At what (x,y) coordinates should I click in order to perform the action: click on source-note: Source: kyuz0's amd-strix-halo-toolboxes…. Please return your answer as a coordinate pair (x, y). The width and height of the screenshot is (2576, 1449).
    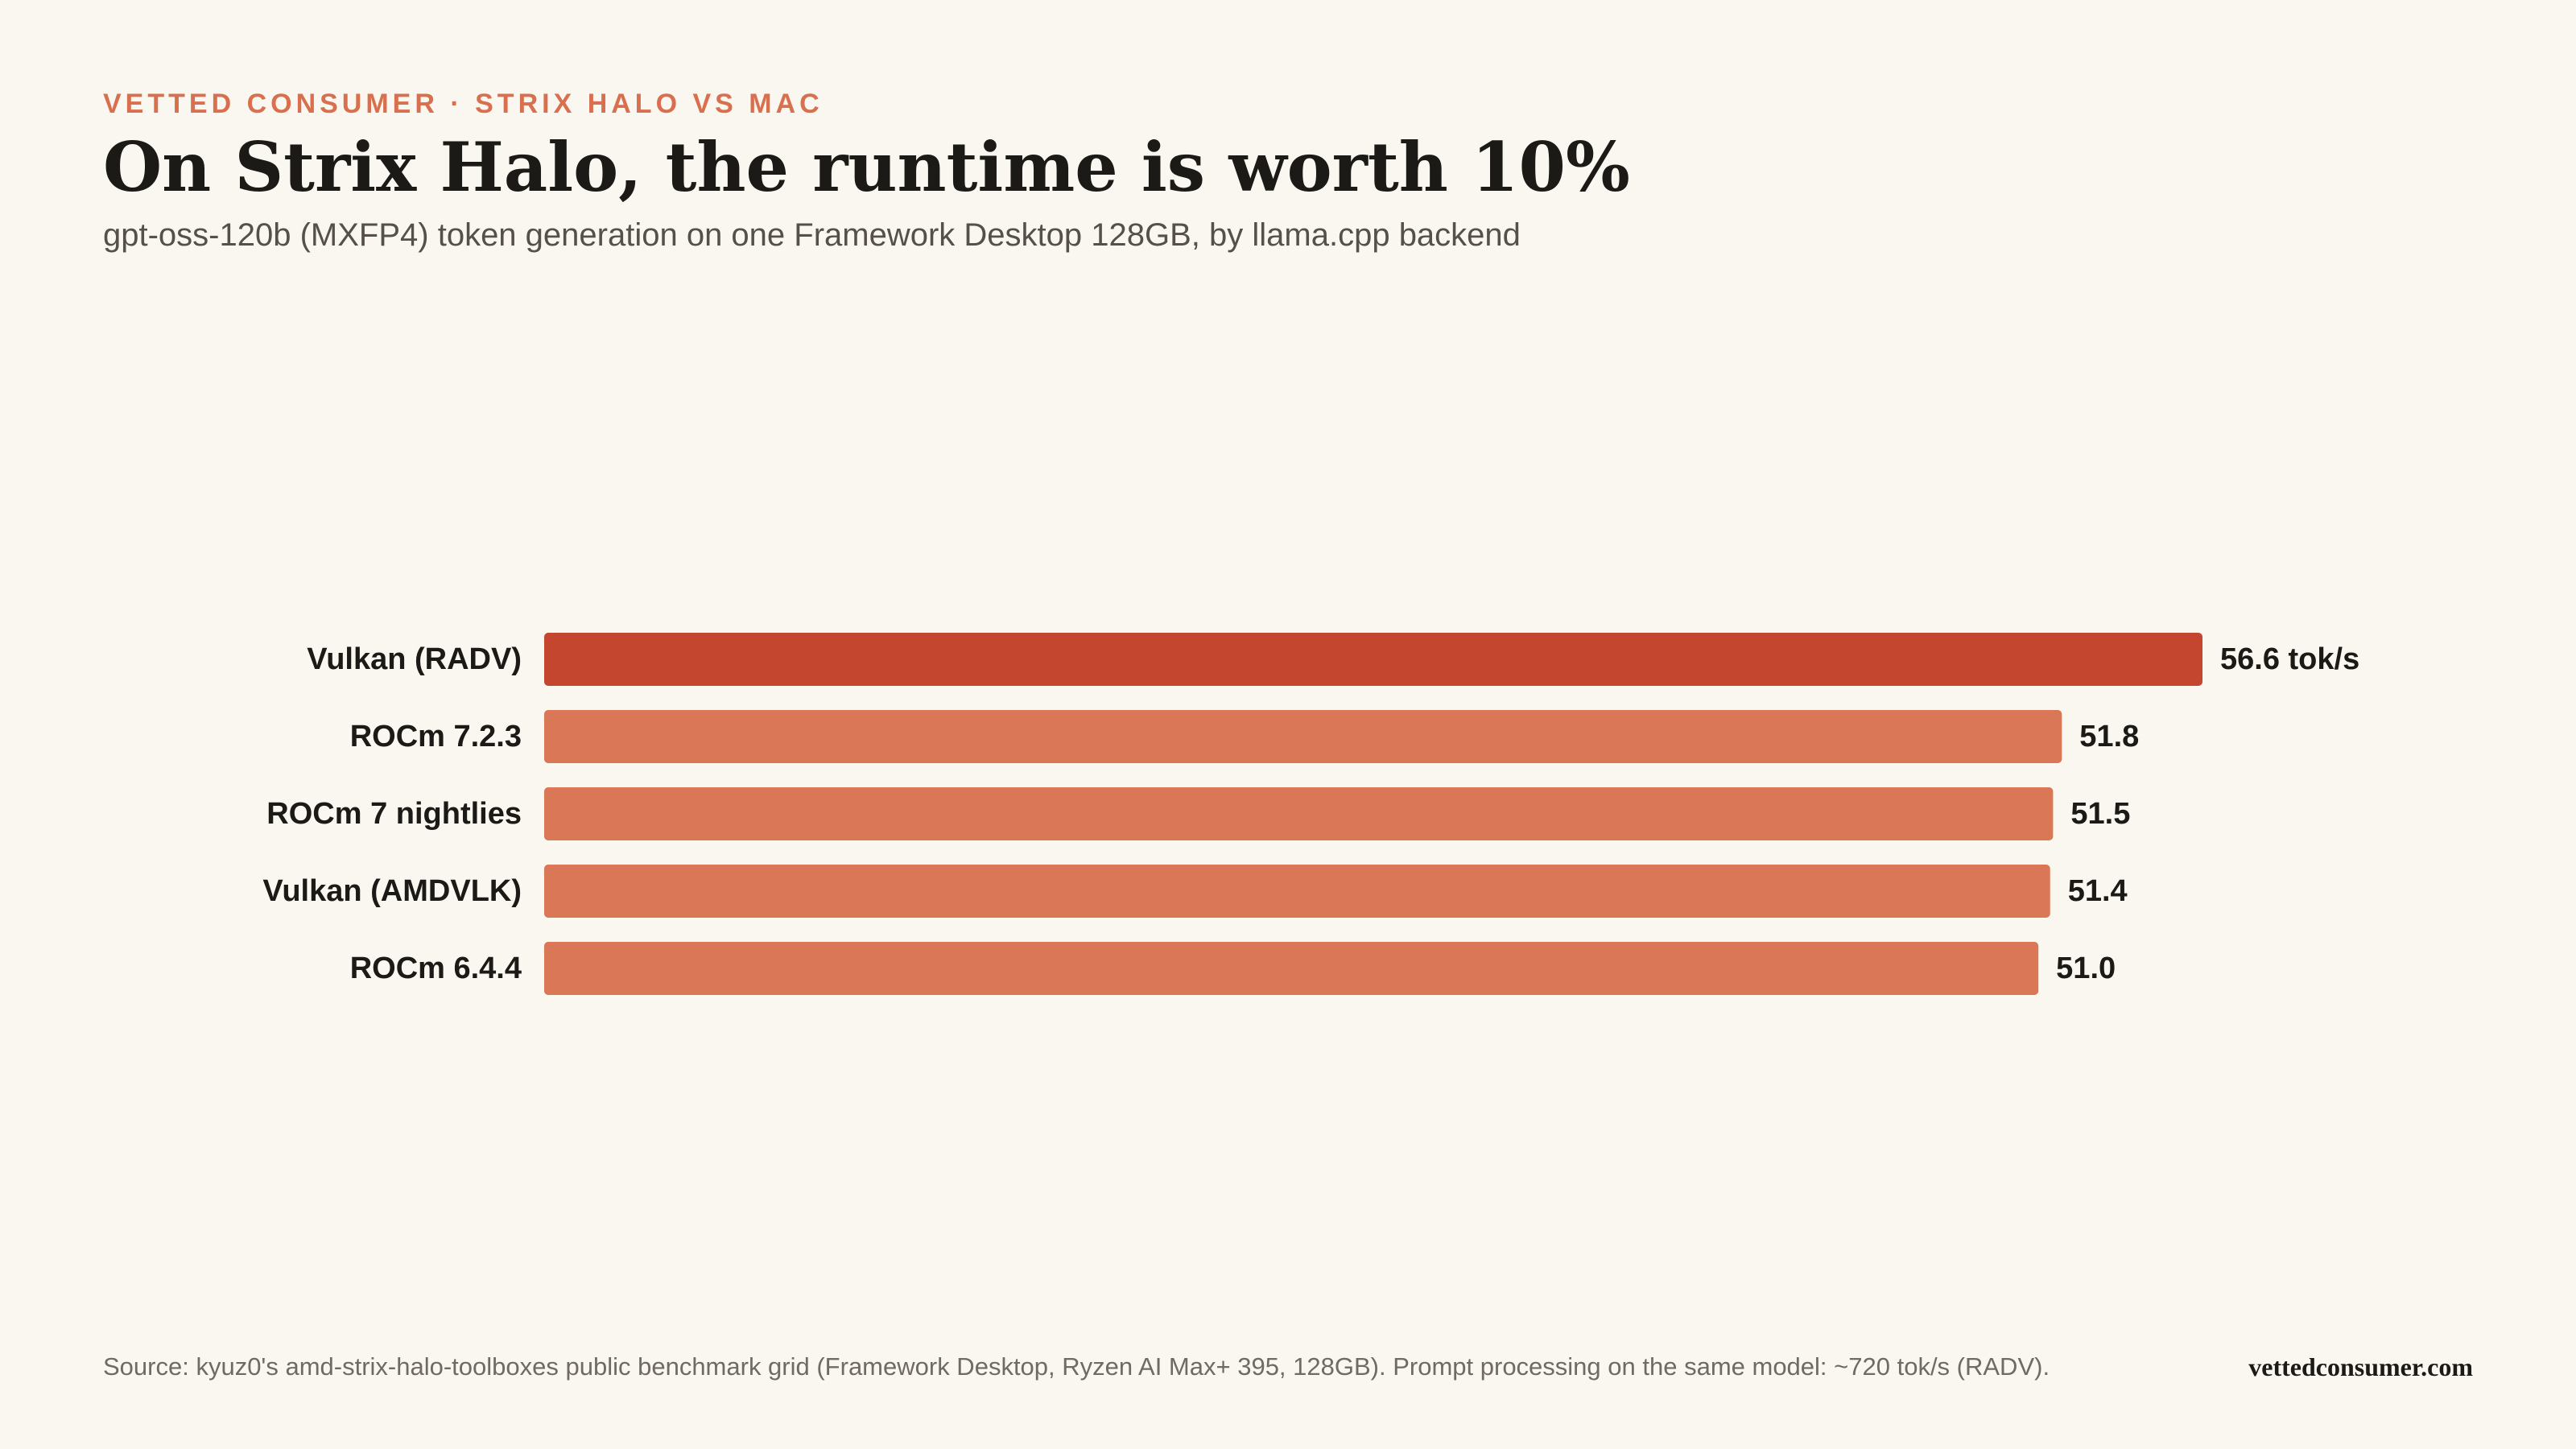
    Looking at the image, I should click on (1076, 1366).